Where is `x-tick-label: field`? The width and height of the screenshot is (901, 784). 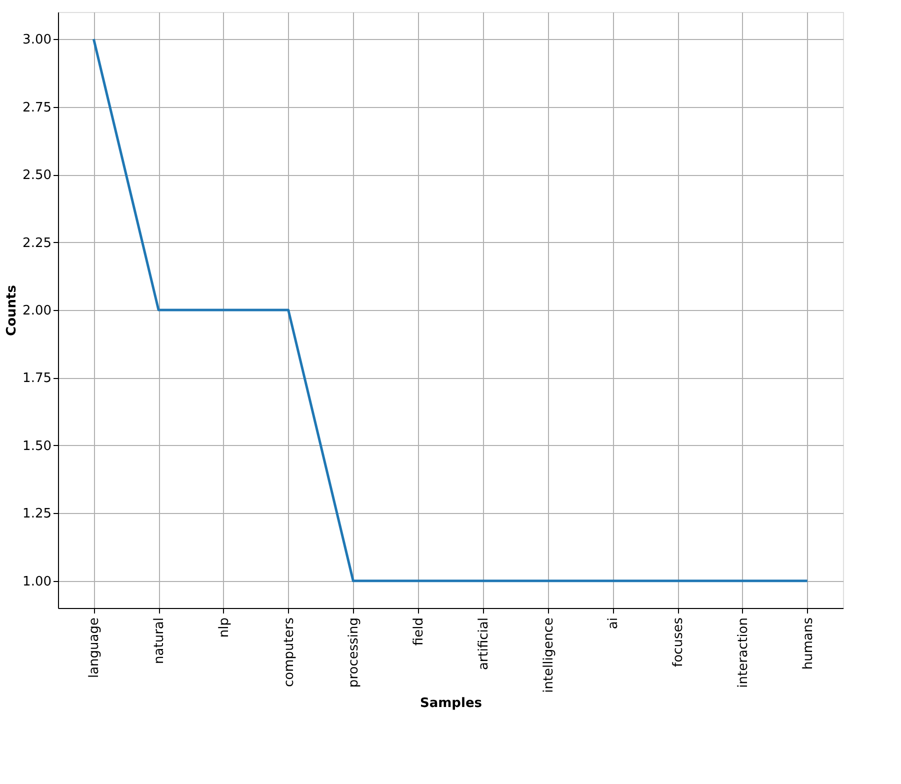 x-tick-label: field is located at coordinates (419, 632).